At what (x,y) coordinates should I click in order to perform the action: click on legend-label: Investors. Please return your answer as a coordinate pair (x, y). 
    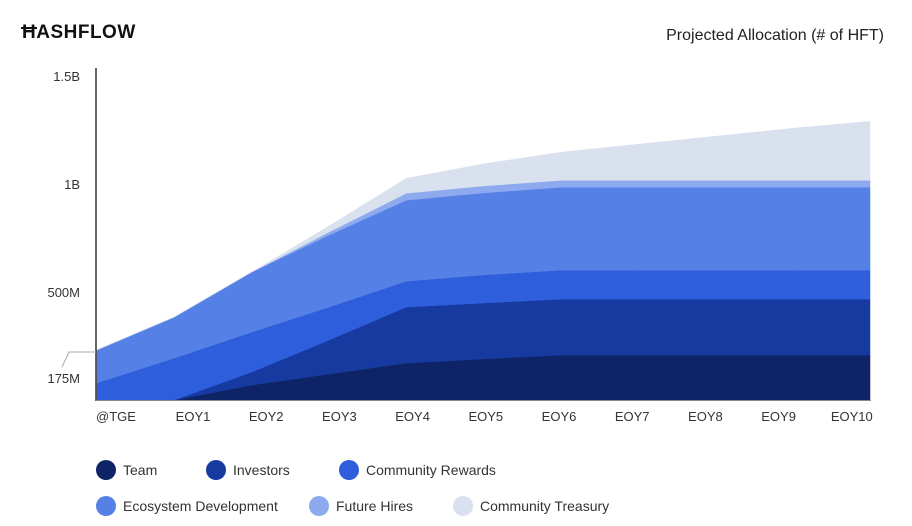
    Looking at the image, I should click on (261, 470).